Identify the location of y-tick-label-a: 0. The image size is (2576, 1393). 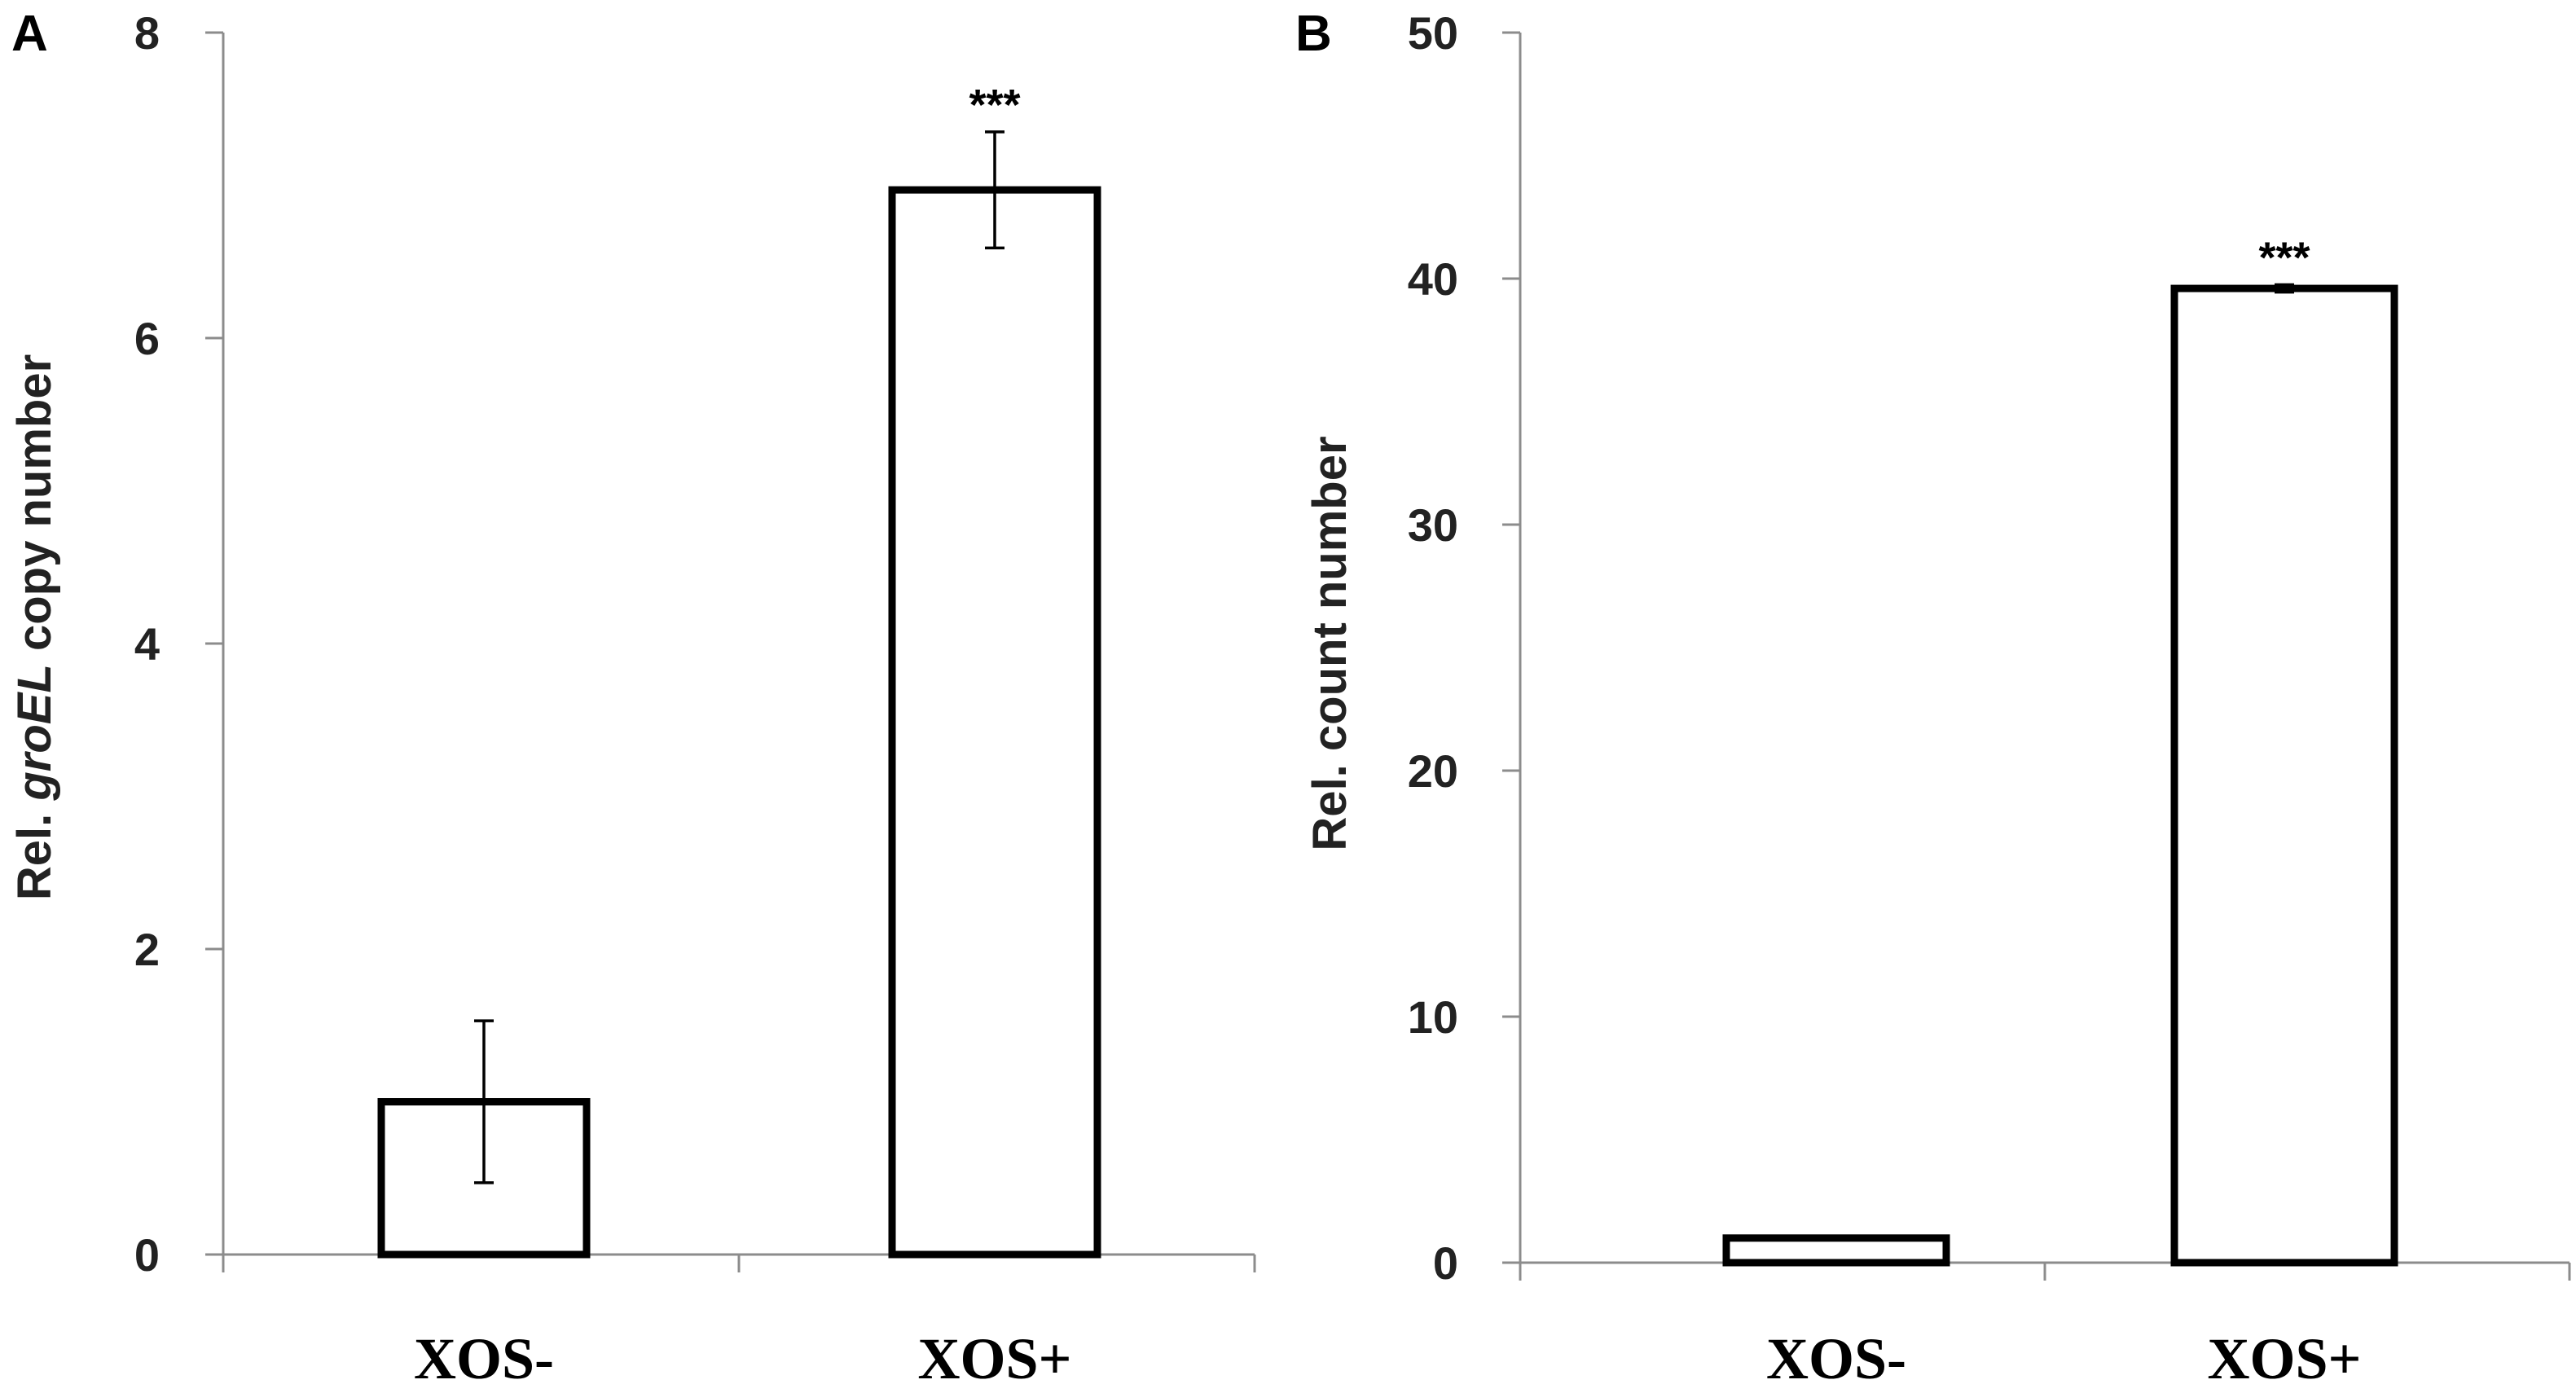
(147, 1255).